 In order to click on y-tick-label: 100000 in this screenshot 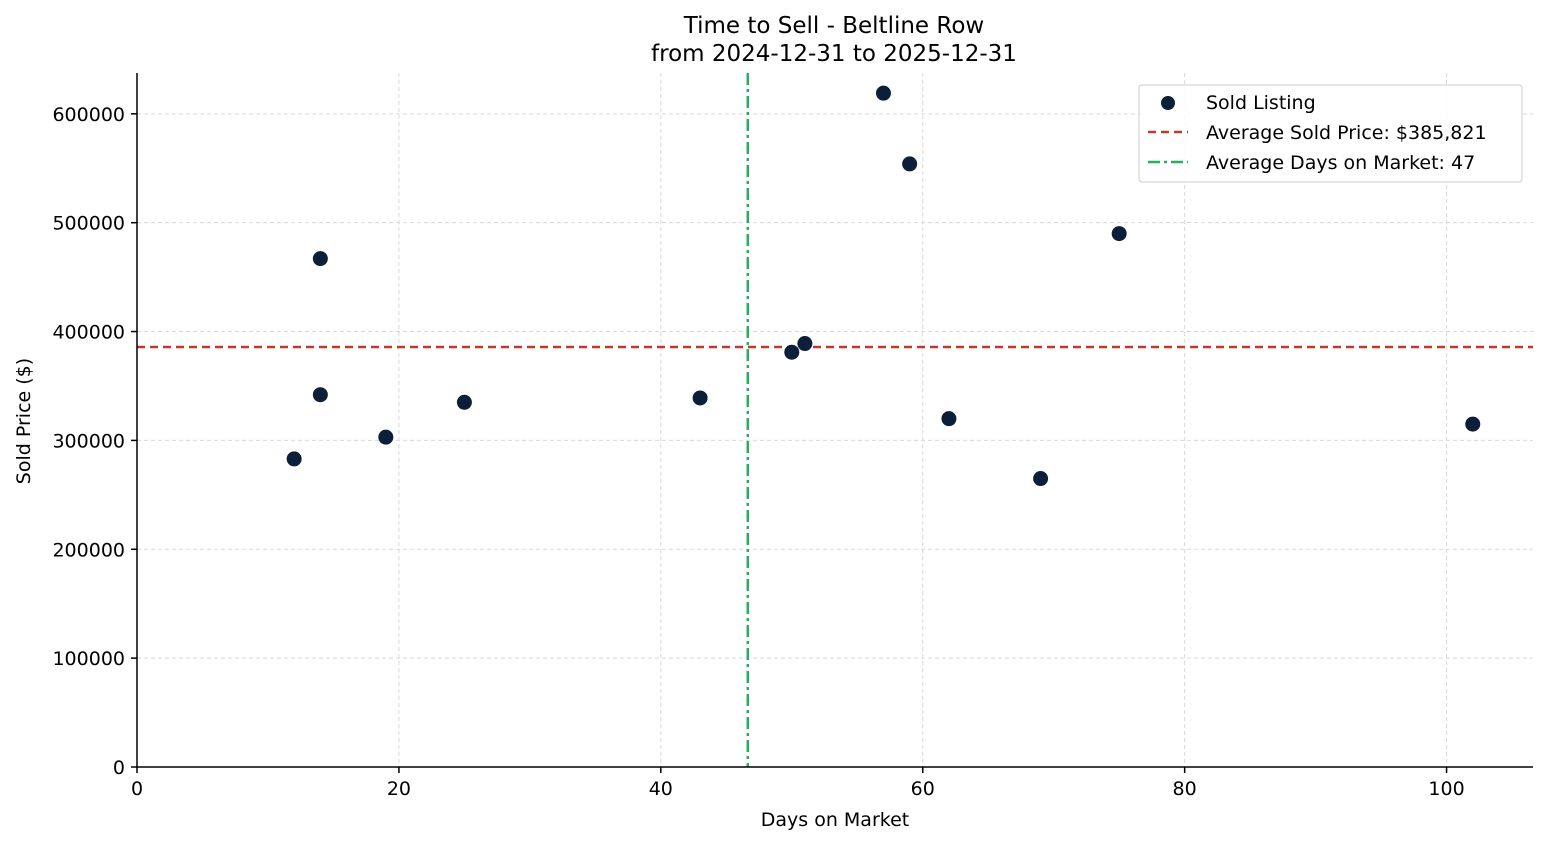, I will do `click(88, 659)`.